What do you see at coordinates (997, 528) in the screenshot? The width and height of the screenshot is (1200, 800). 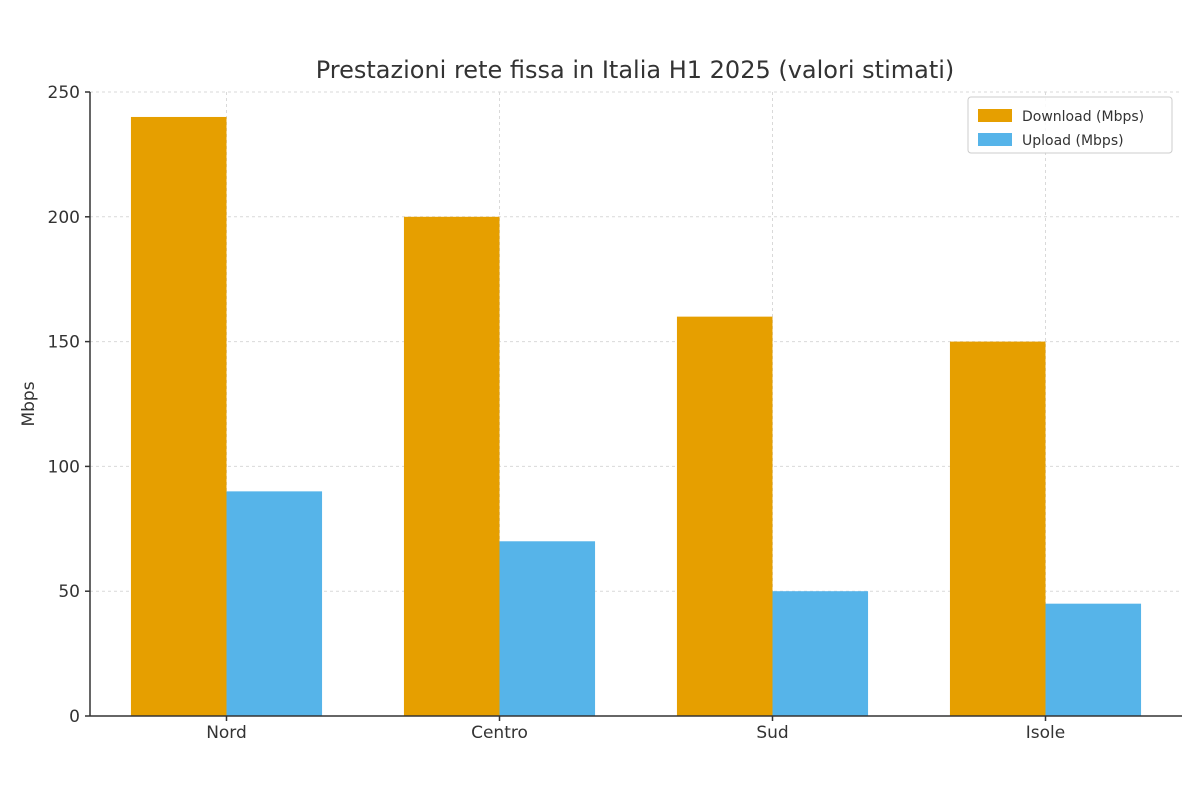 I see `bar-download-isole` at bounding box center [997, 528].